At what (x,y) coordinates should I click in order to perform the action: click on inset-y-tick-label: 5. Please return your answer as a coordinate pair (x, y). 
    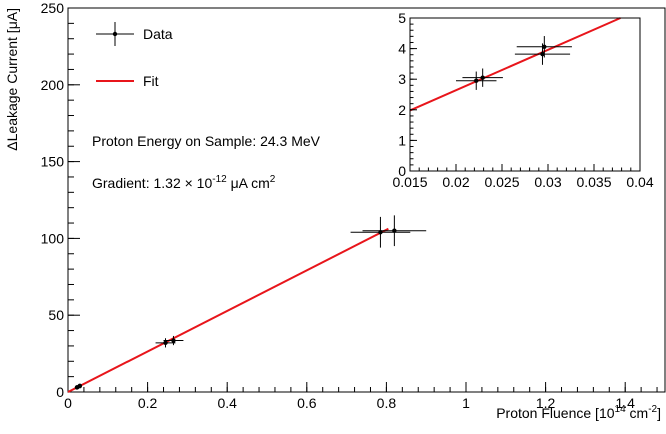
    Looking at the image, I should click on (402, 18).